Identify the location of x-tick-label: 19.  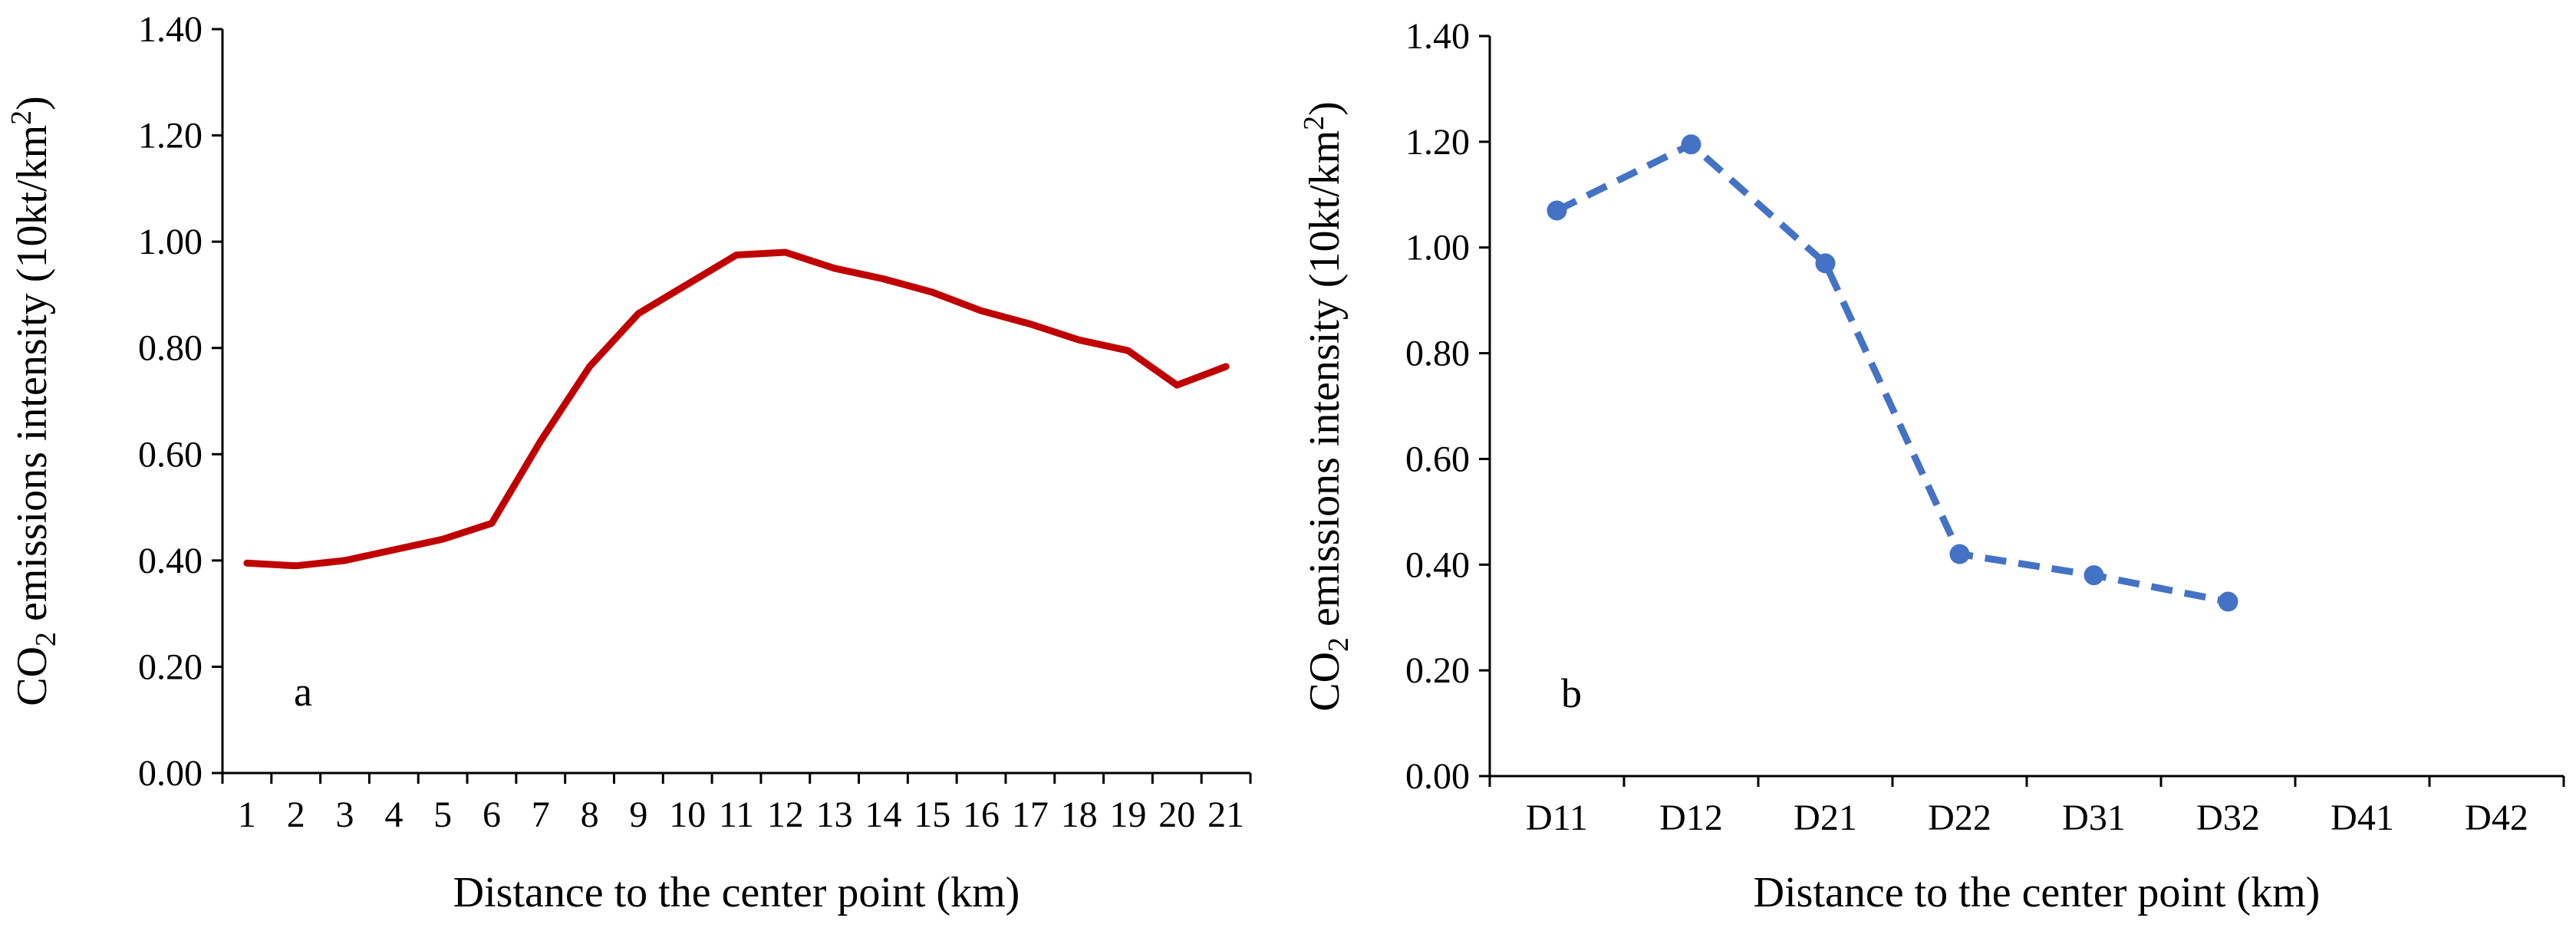
(1127, 814).